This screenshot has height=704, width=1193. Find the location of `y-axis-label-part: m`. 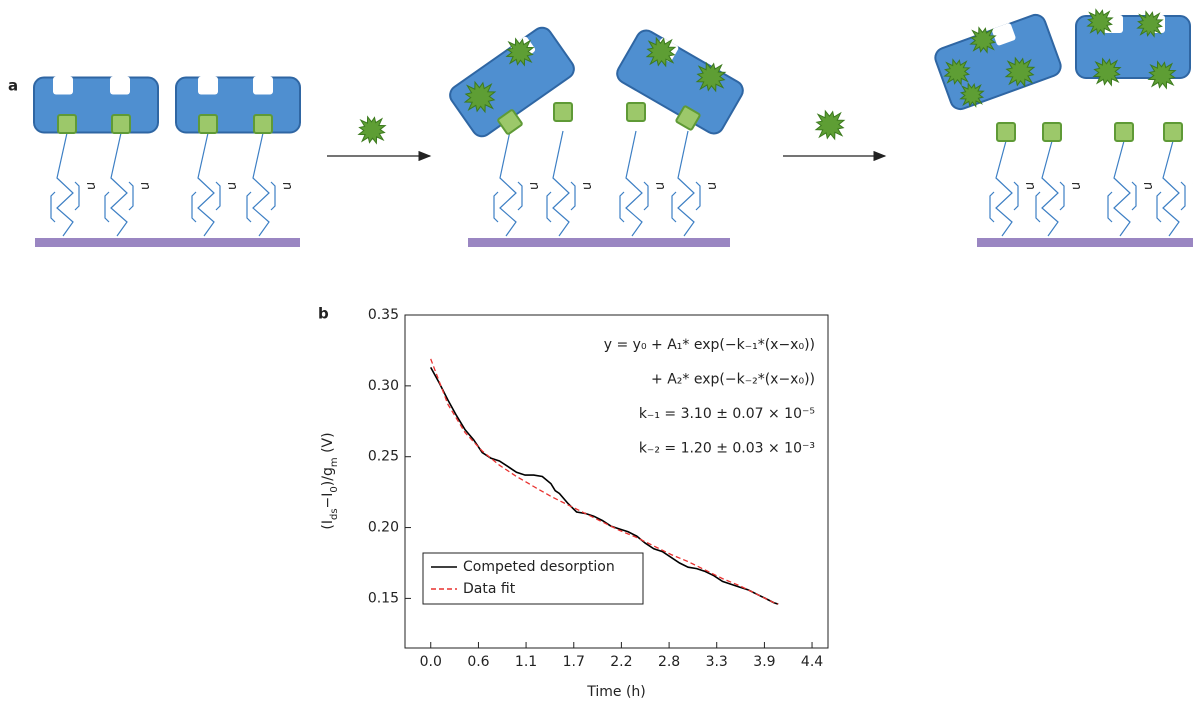

y-axis-label-part: m is located at coordinates (334, 462).